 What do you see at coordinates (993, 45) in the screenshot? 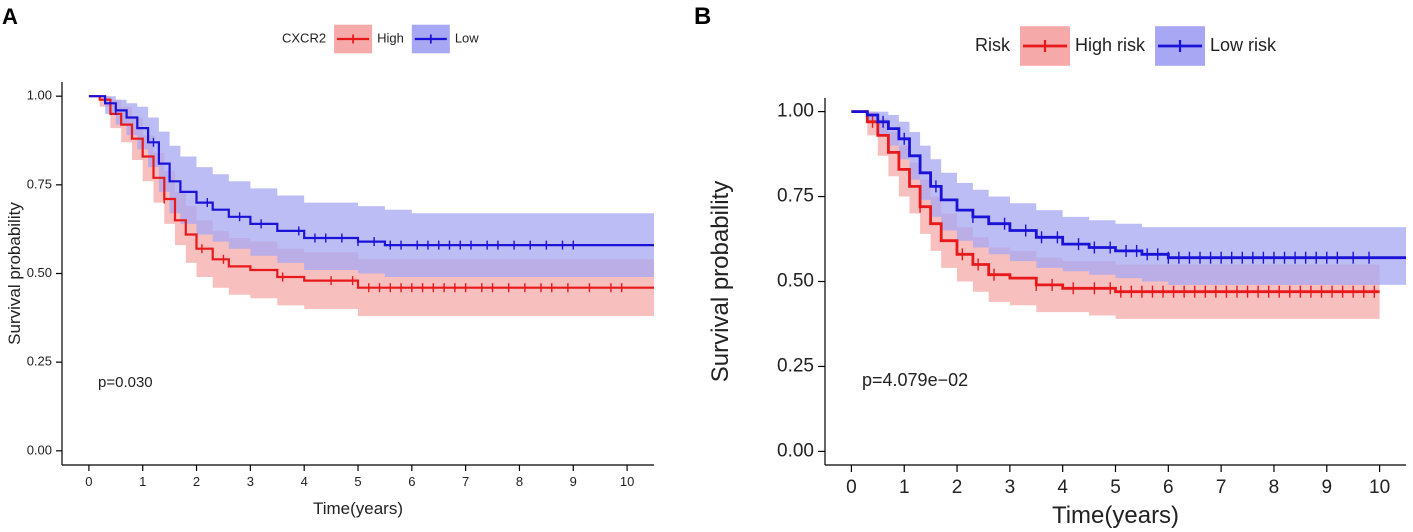
I see `legend-title: Risk` at bounding box center [993, 45].